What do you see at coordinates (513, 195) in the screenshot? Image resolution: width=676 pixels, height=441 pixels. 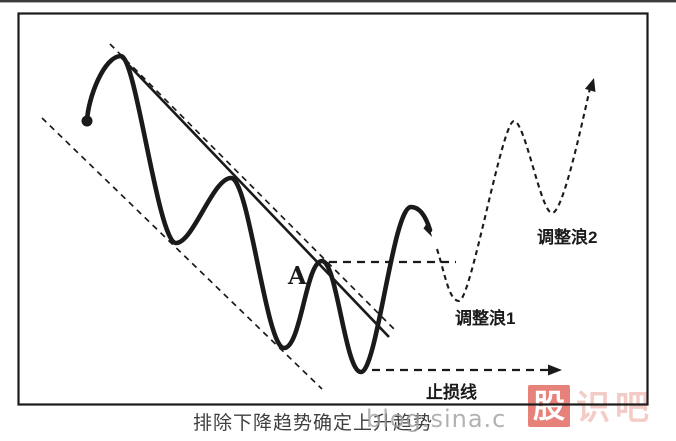 I see `projection-line` at bounding box center [513, 195].